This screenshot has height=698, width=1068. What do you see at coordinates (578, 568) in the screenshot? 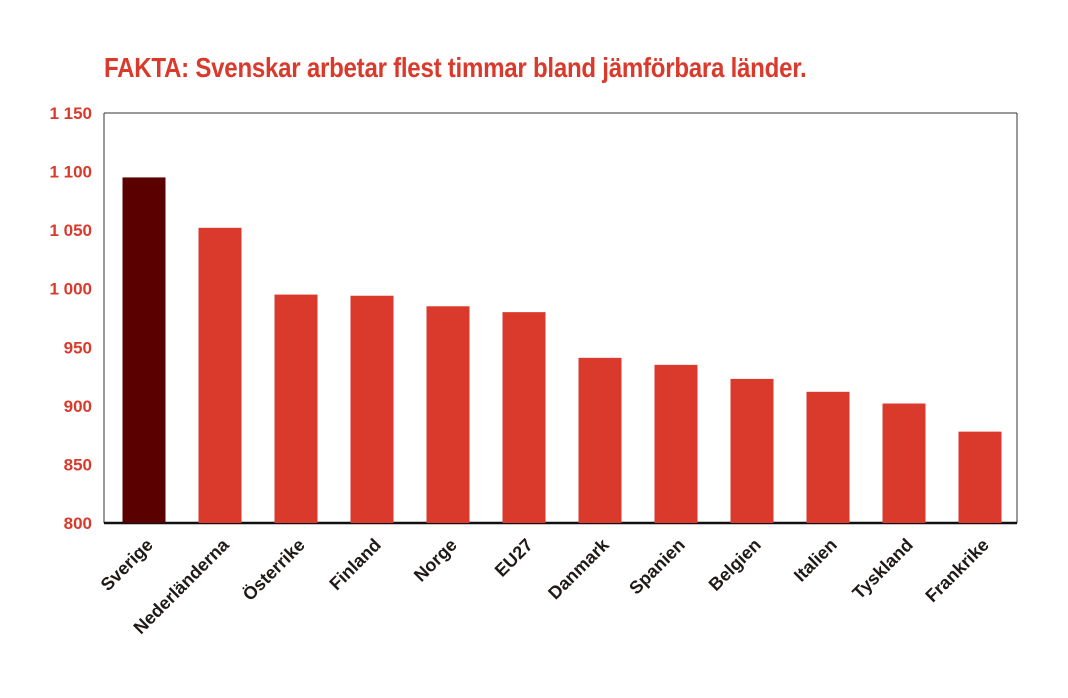
I see `x-category-label: Danmark` at bounding box center [578, 568].